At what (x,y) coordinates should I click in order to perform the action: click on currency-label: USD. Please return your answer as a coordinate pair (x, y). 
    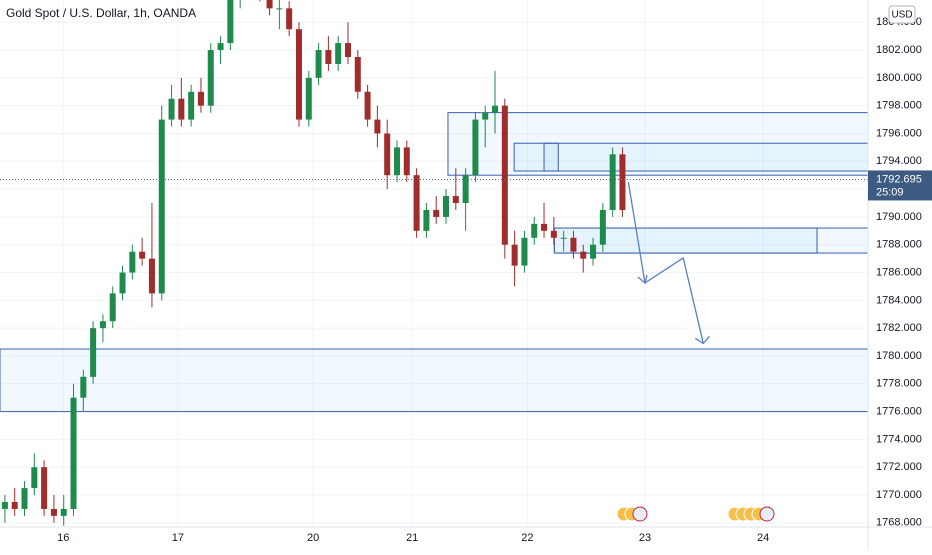
    Looking at the image, I should click on (901, 15).